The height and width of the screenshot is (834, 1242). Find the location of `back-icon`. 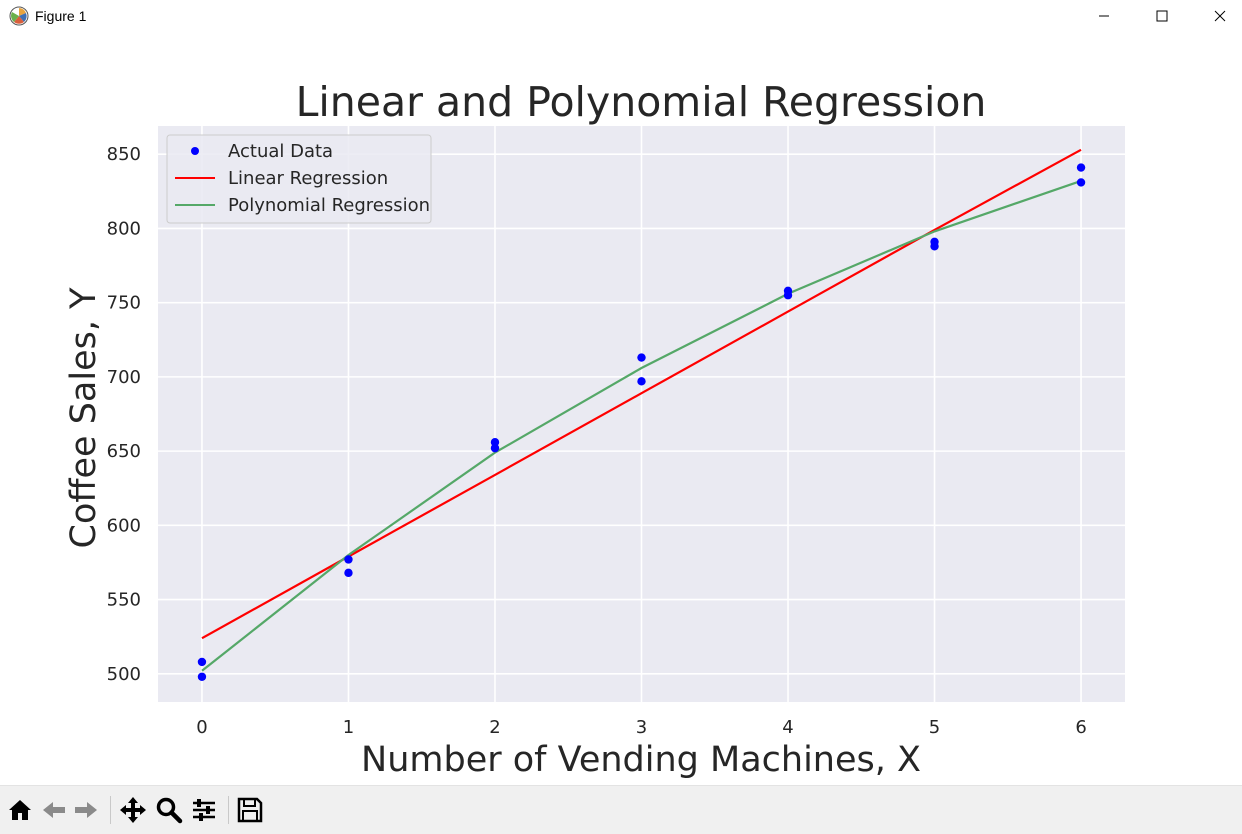

back-icon is located at coordinates (54, 810).